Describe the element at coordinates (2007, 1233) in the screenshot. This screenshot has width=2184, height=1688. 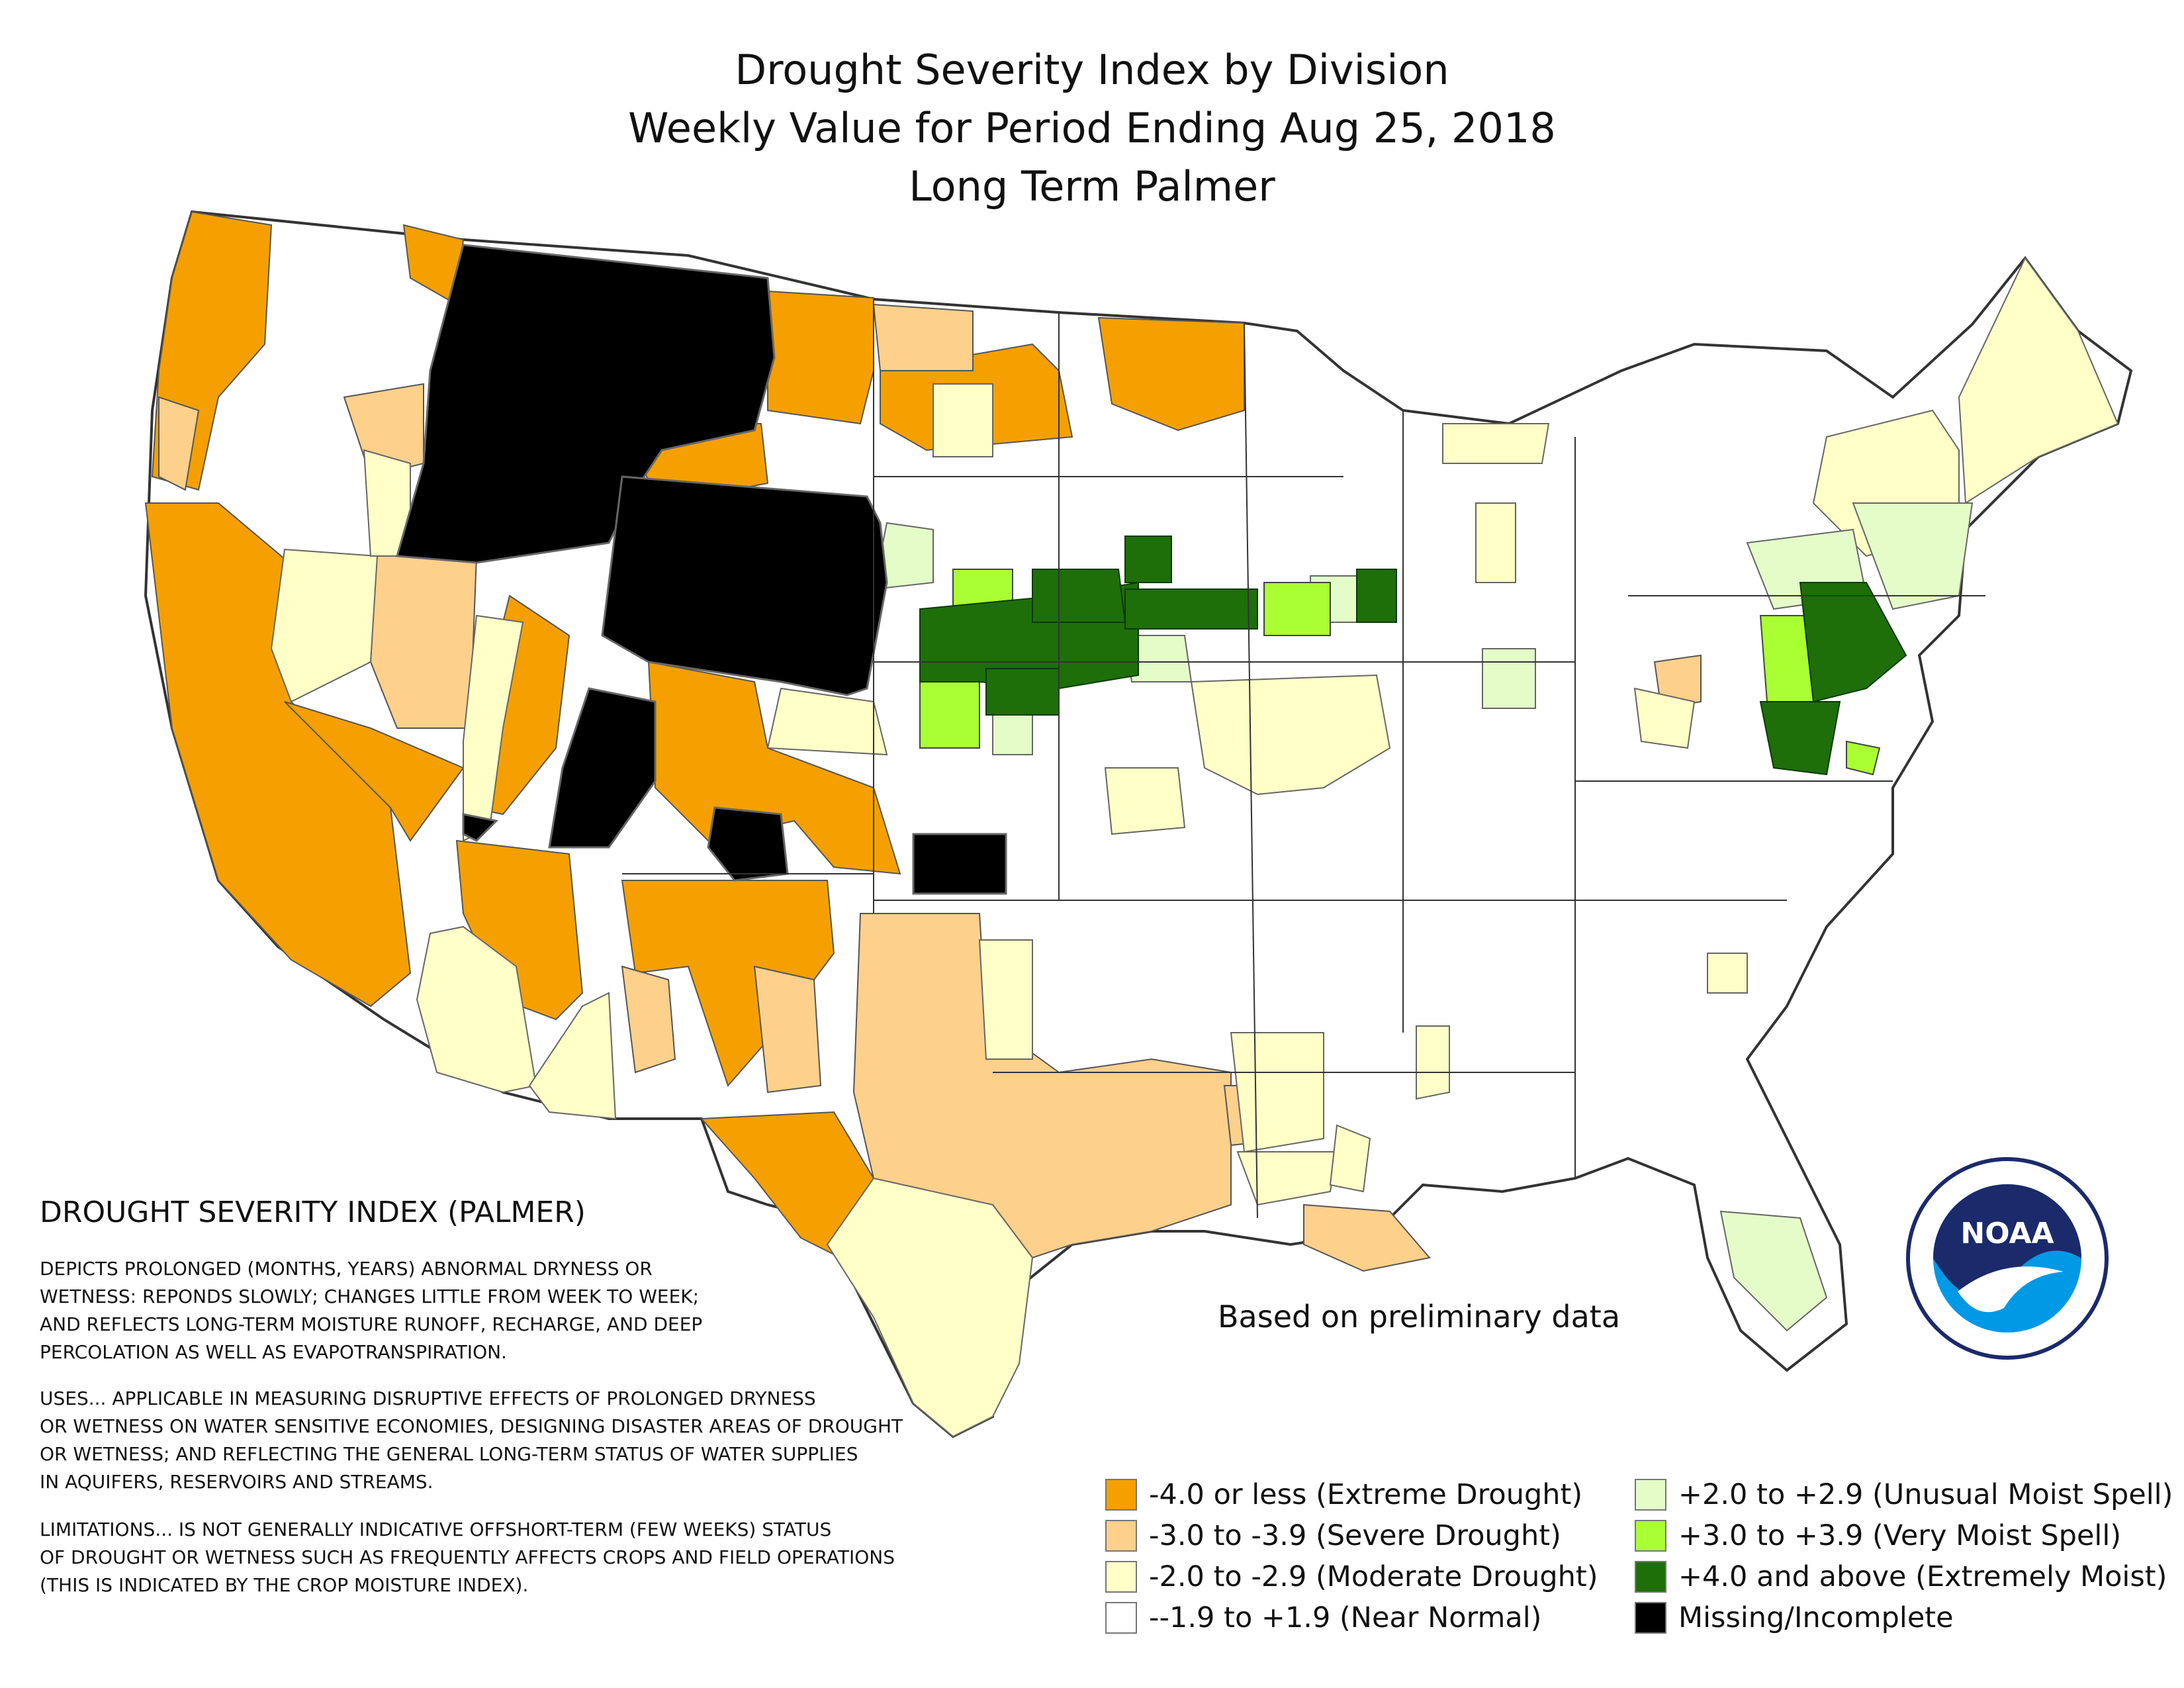
I see `noaa-logo-text: NOAA` at that location.